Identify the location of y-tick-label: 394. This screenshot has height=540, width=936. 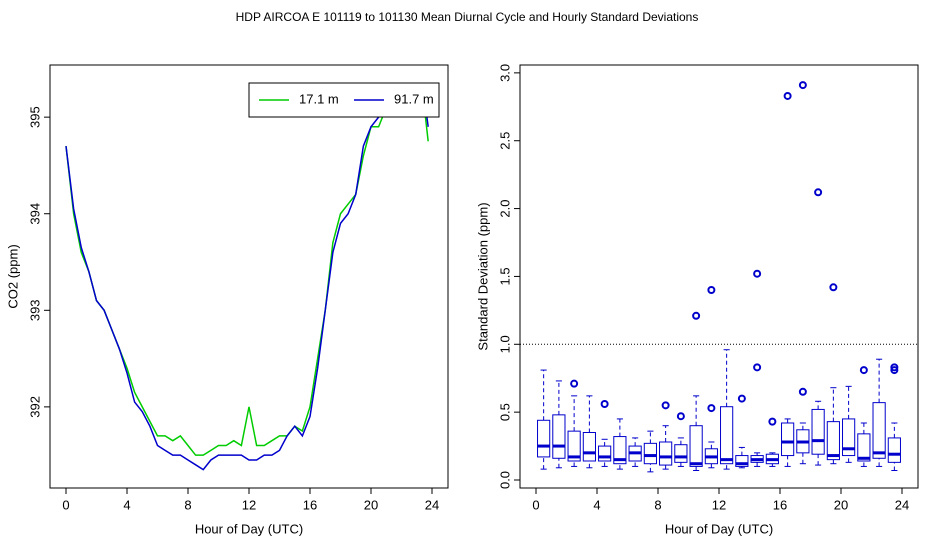
(34, 214).